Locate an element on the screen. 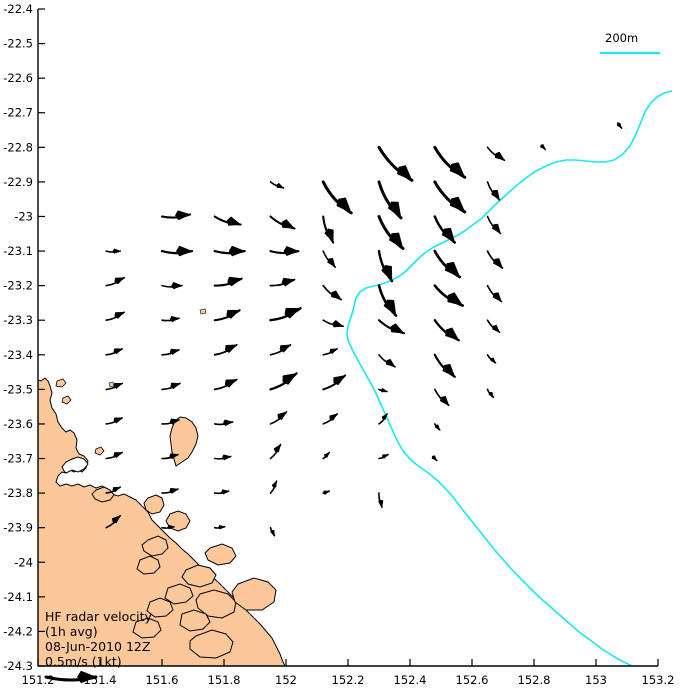  annotation-line-title: HF radar velocity is located at coordinates (99, 616).